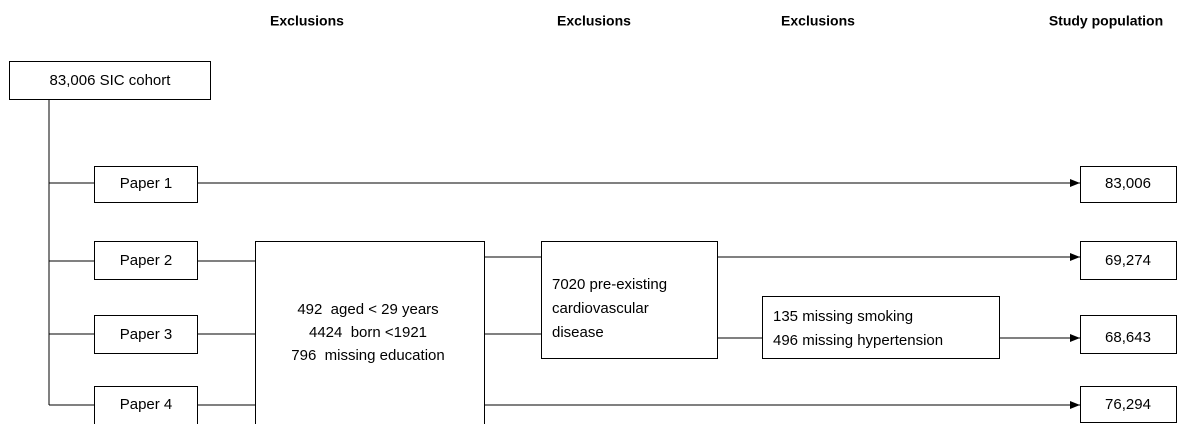 The height and width of the screenshot is (424, 1194). What do you see at coordinates (578, 332) in the screenshot?
I see `exclusion-line: disease` at bounding box center [578, 332].